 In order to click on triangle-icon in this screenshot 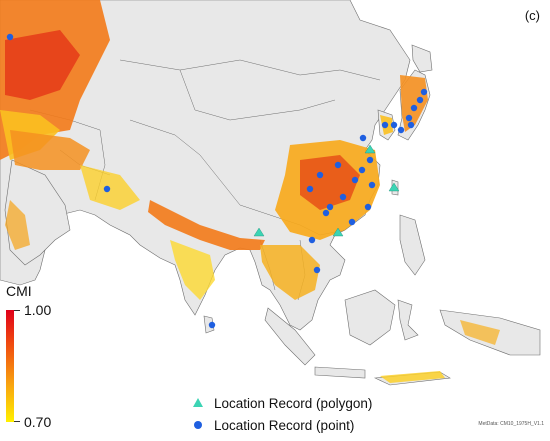, I will do `click(199, 403)`.